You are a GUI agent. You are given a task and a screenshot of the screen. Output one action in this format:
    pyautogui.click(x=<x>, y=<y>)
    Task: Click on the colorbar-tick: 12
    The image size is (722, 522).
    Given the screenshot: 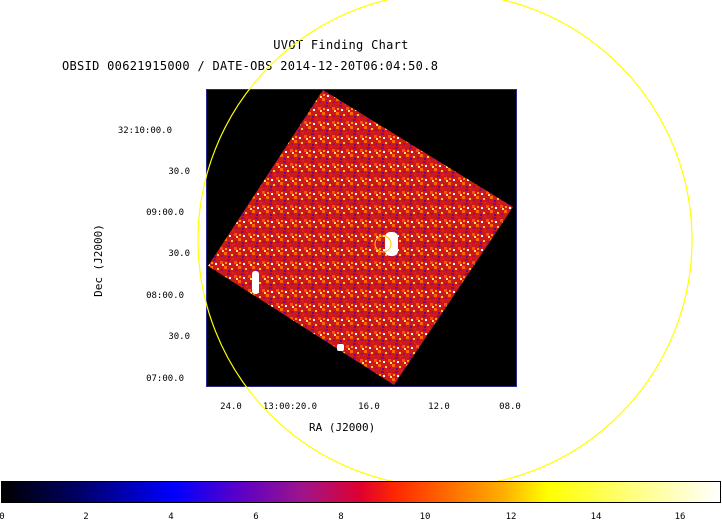 What is the action you would take?
    pyautogui.click(x=511, y=517)
    